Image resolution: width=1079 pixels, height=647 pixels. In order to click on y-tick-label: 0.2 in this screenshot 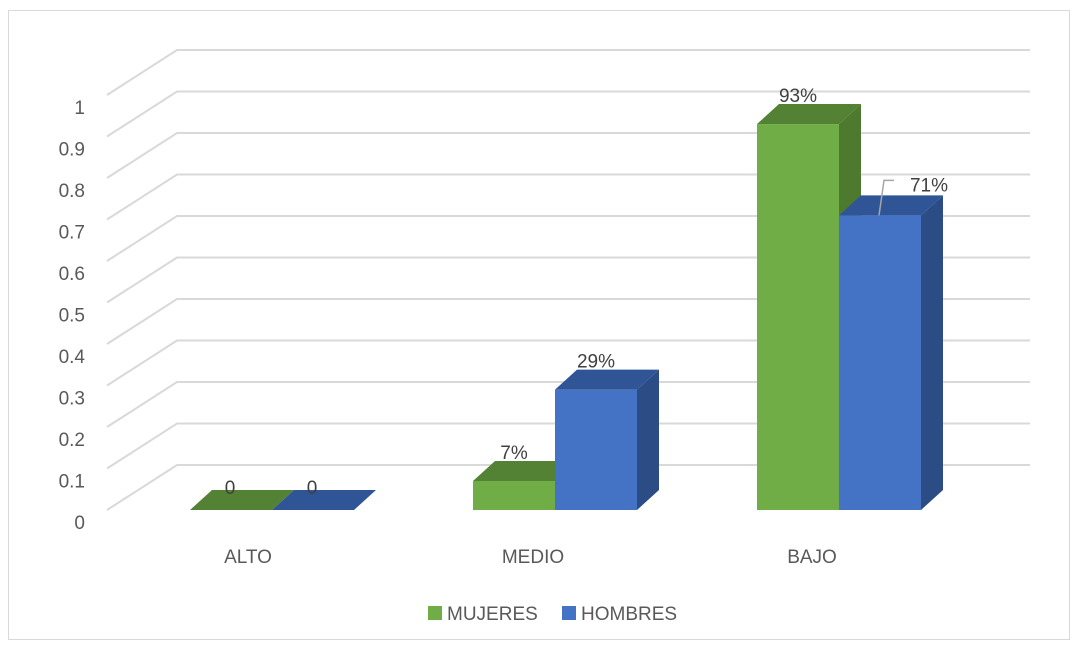, I will do `click(72, 440)`.